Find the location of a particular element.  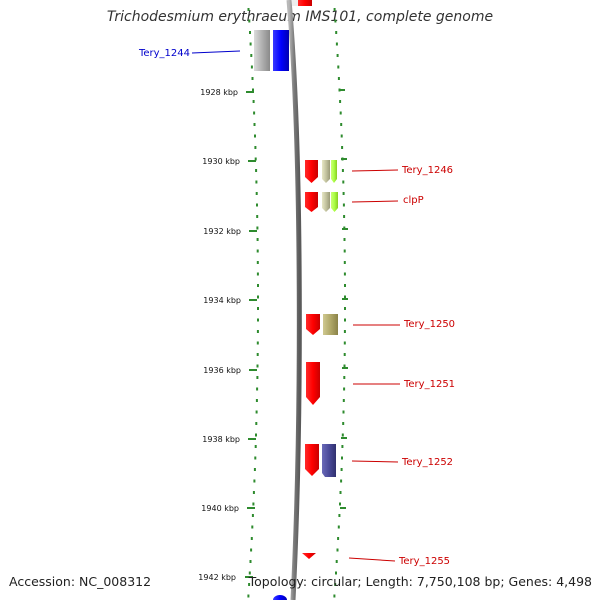

scale-label: 1938 kbp is located at coordinates (221, 439).